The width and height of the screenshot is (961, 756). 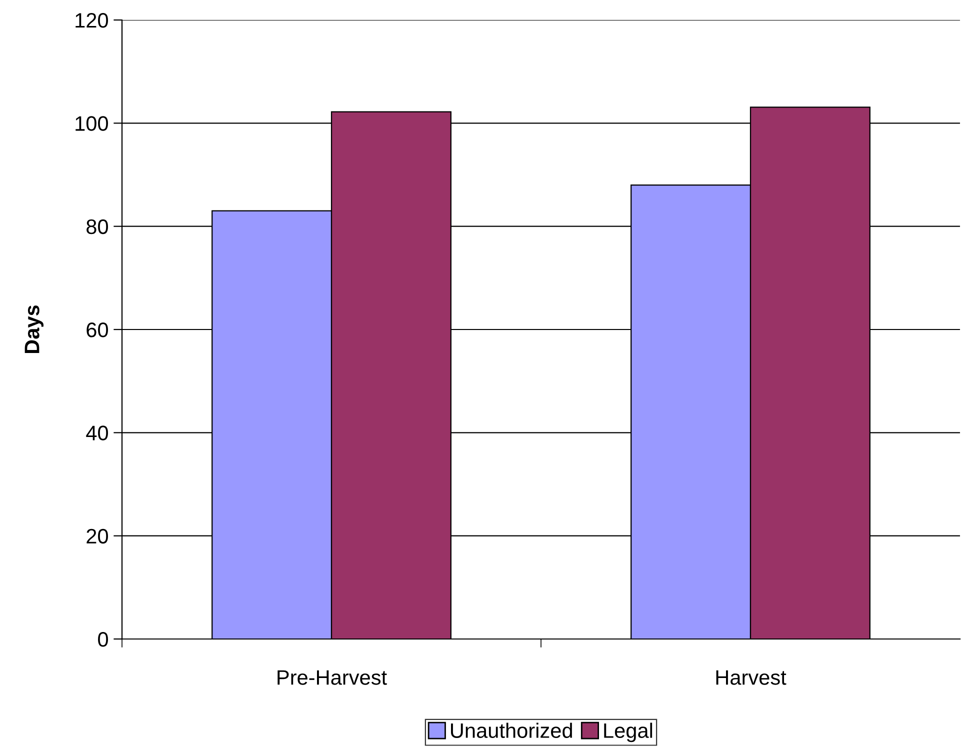 I want to click on y-tick-label: 120, so click(x=92, y=20).